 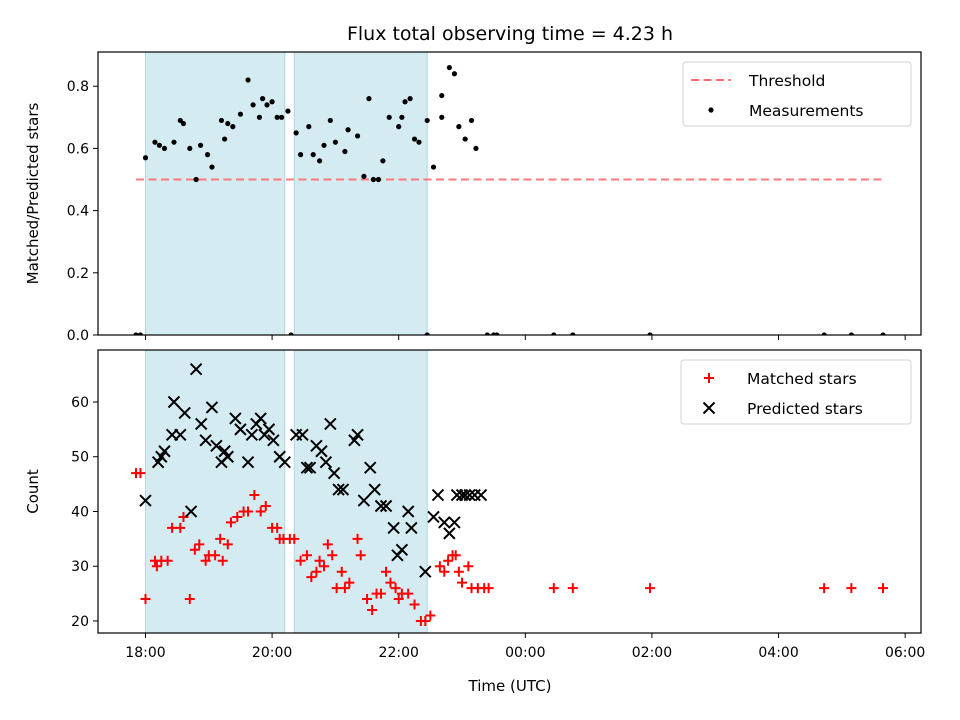 What do you see at coordinates (806, 111) in the screenshot?
I see `legend-label: Measurements` at bounding box center [806, 111].